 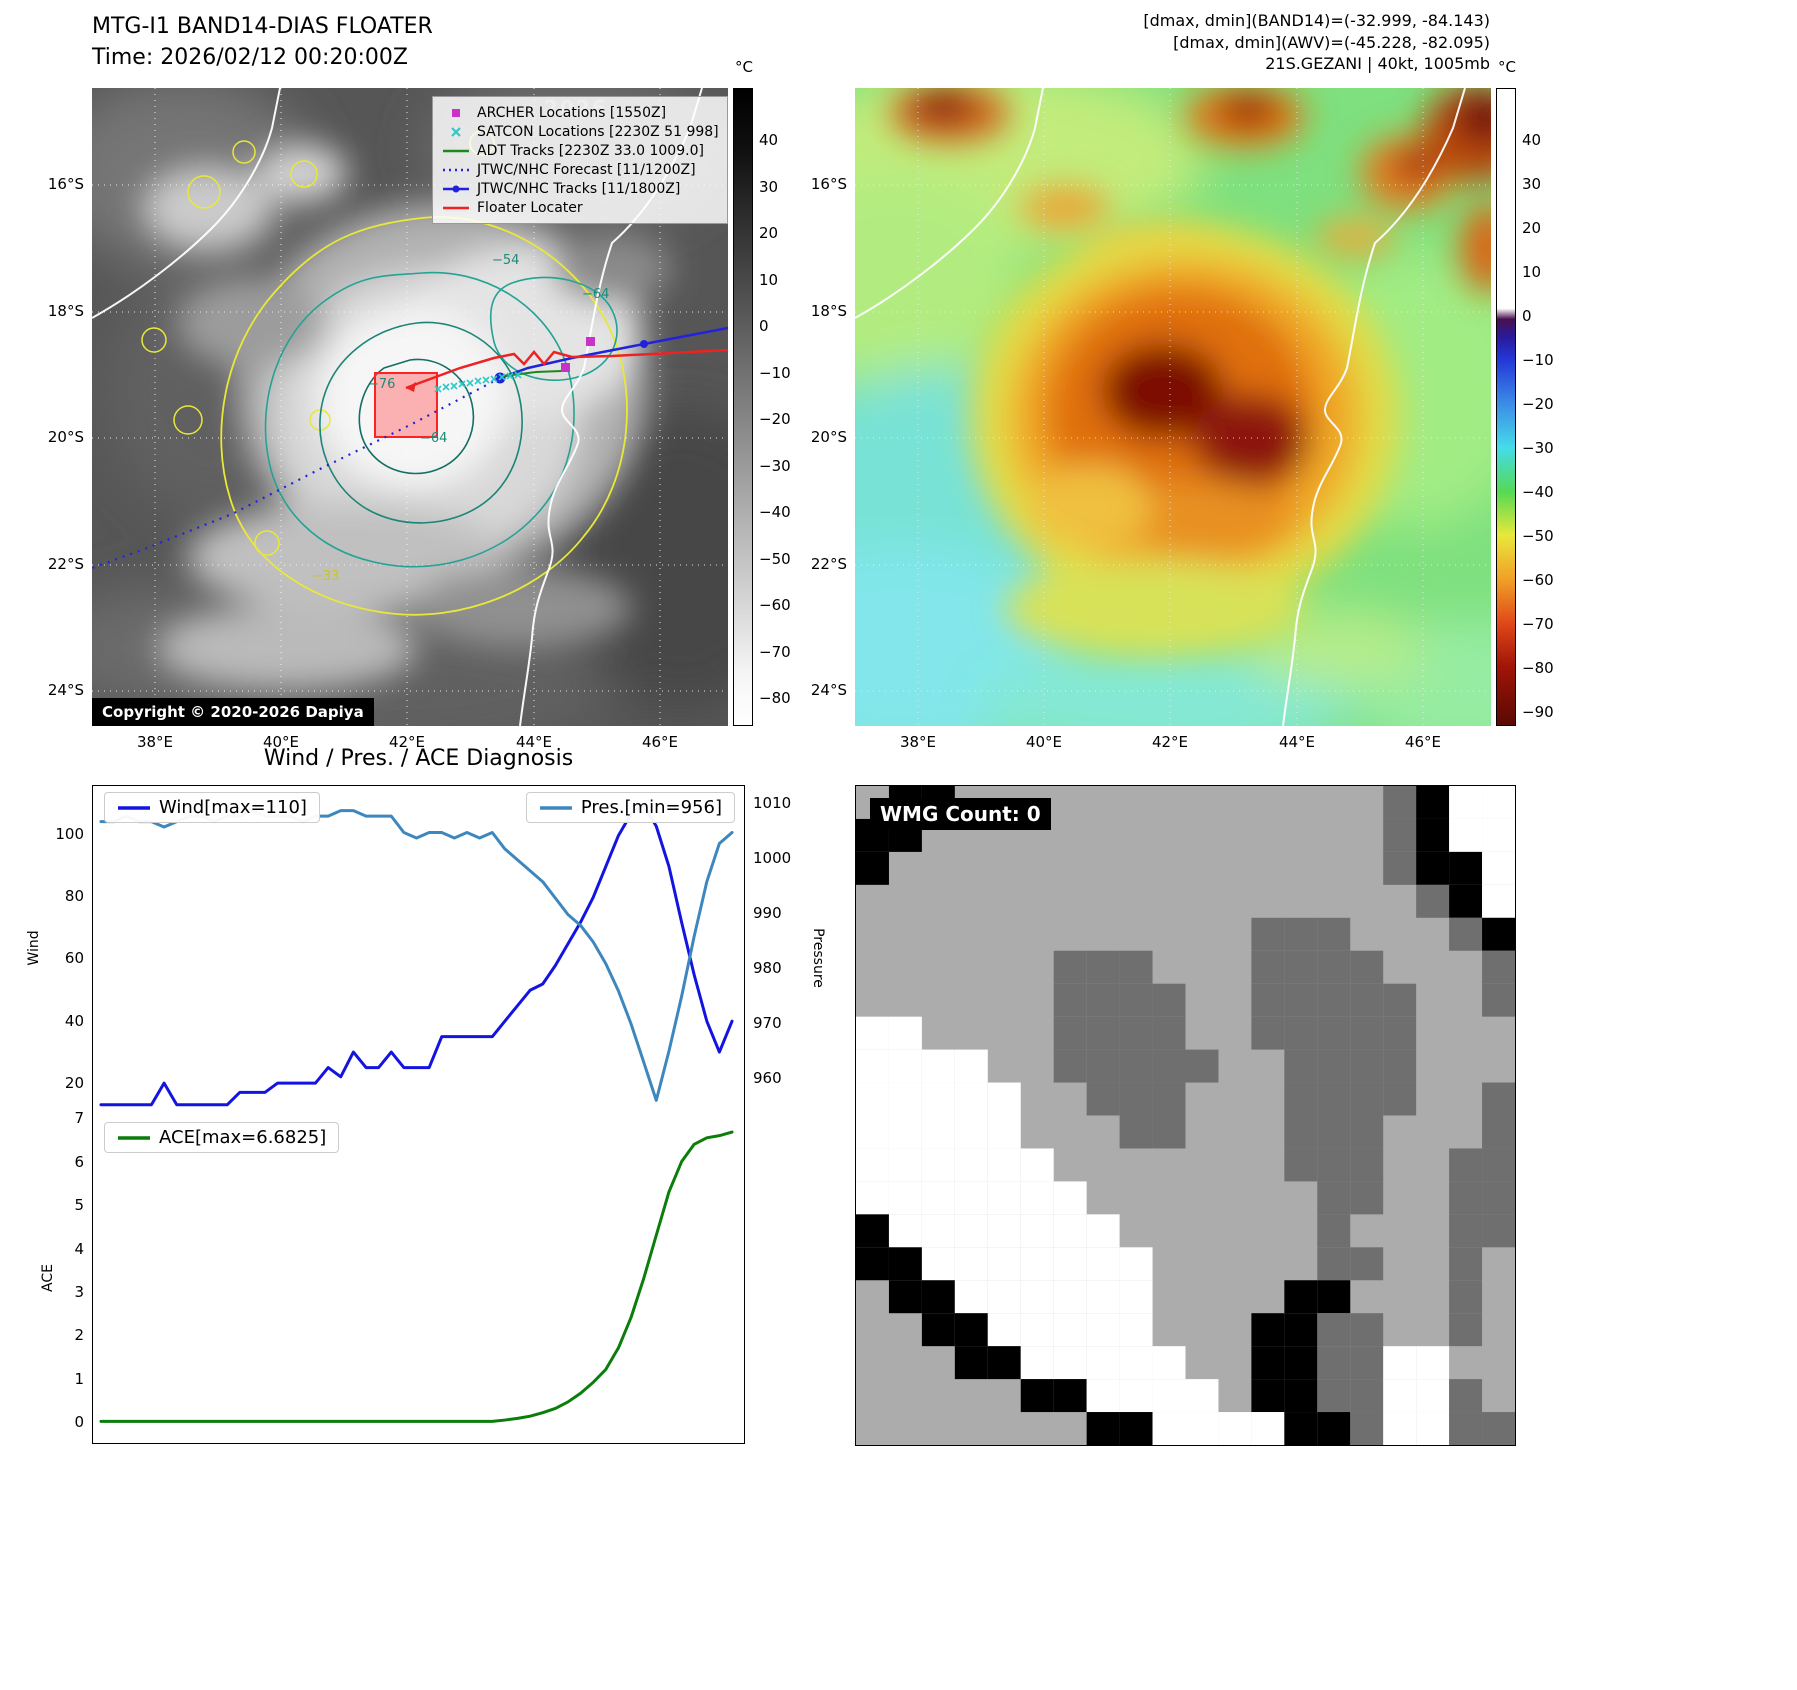 What do you see at coordinates (134, 807) in the screenshot?
I see `wind-line-swatch` at bounding box center [134, 807].